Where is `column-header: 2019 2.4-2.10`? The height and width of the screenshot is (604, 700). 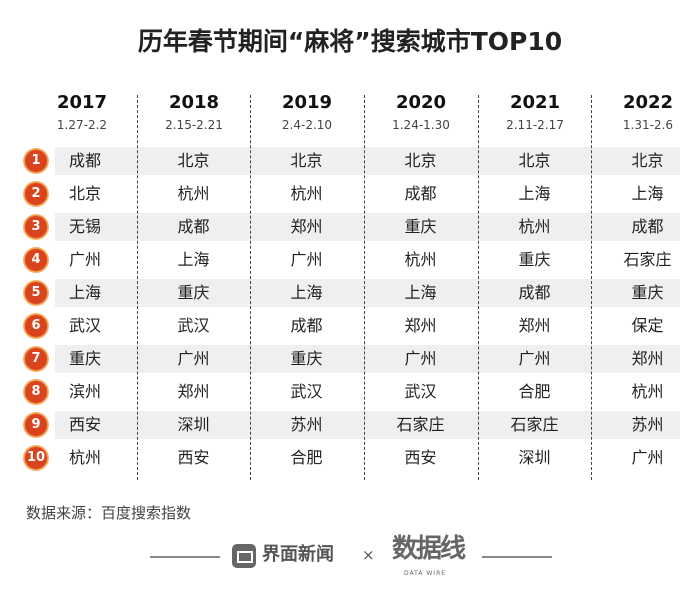 column-header: 2019 2.4-2.10 is located at coordinates (307, 113).